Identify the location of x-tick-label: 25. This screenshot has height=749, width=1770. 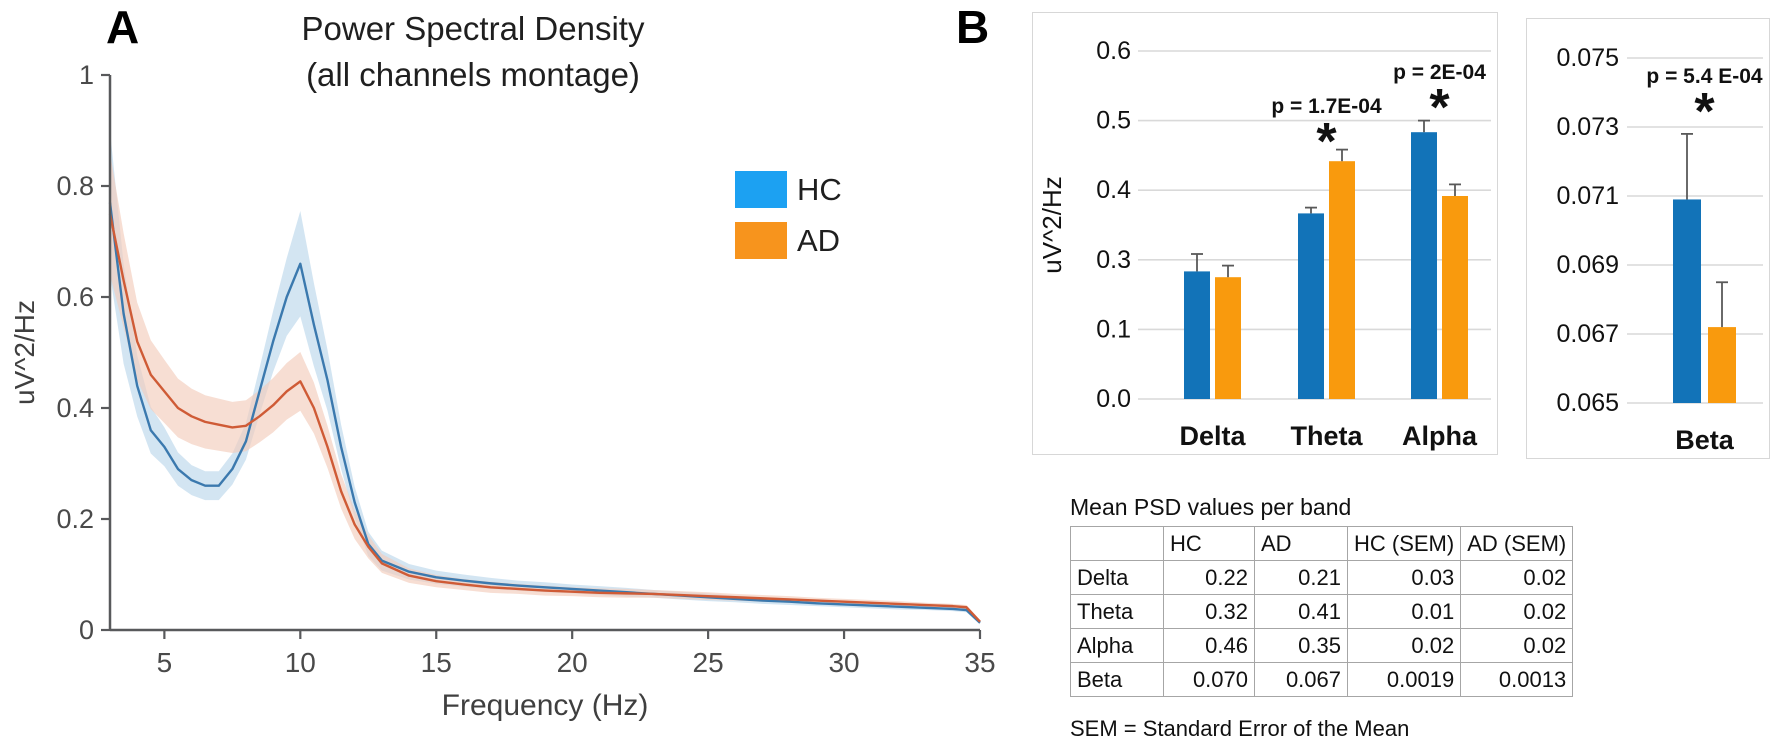
(708, 662).